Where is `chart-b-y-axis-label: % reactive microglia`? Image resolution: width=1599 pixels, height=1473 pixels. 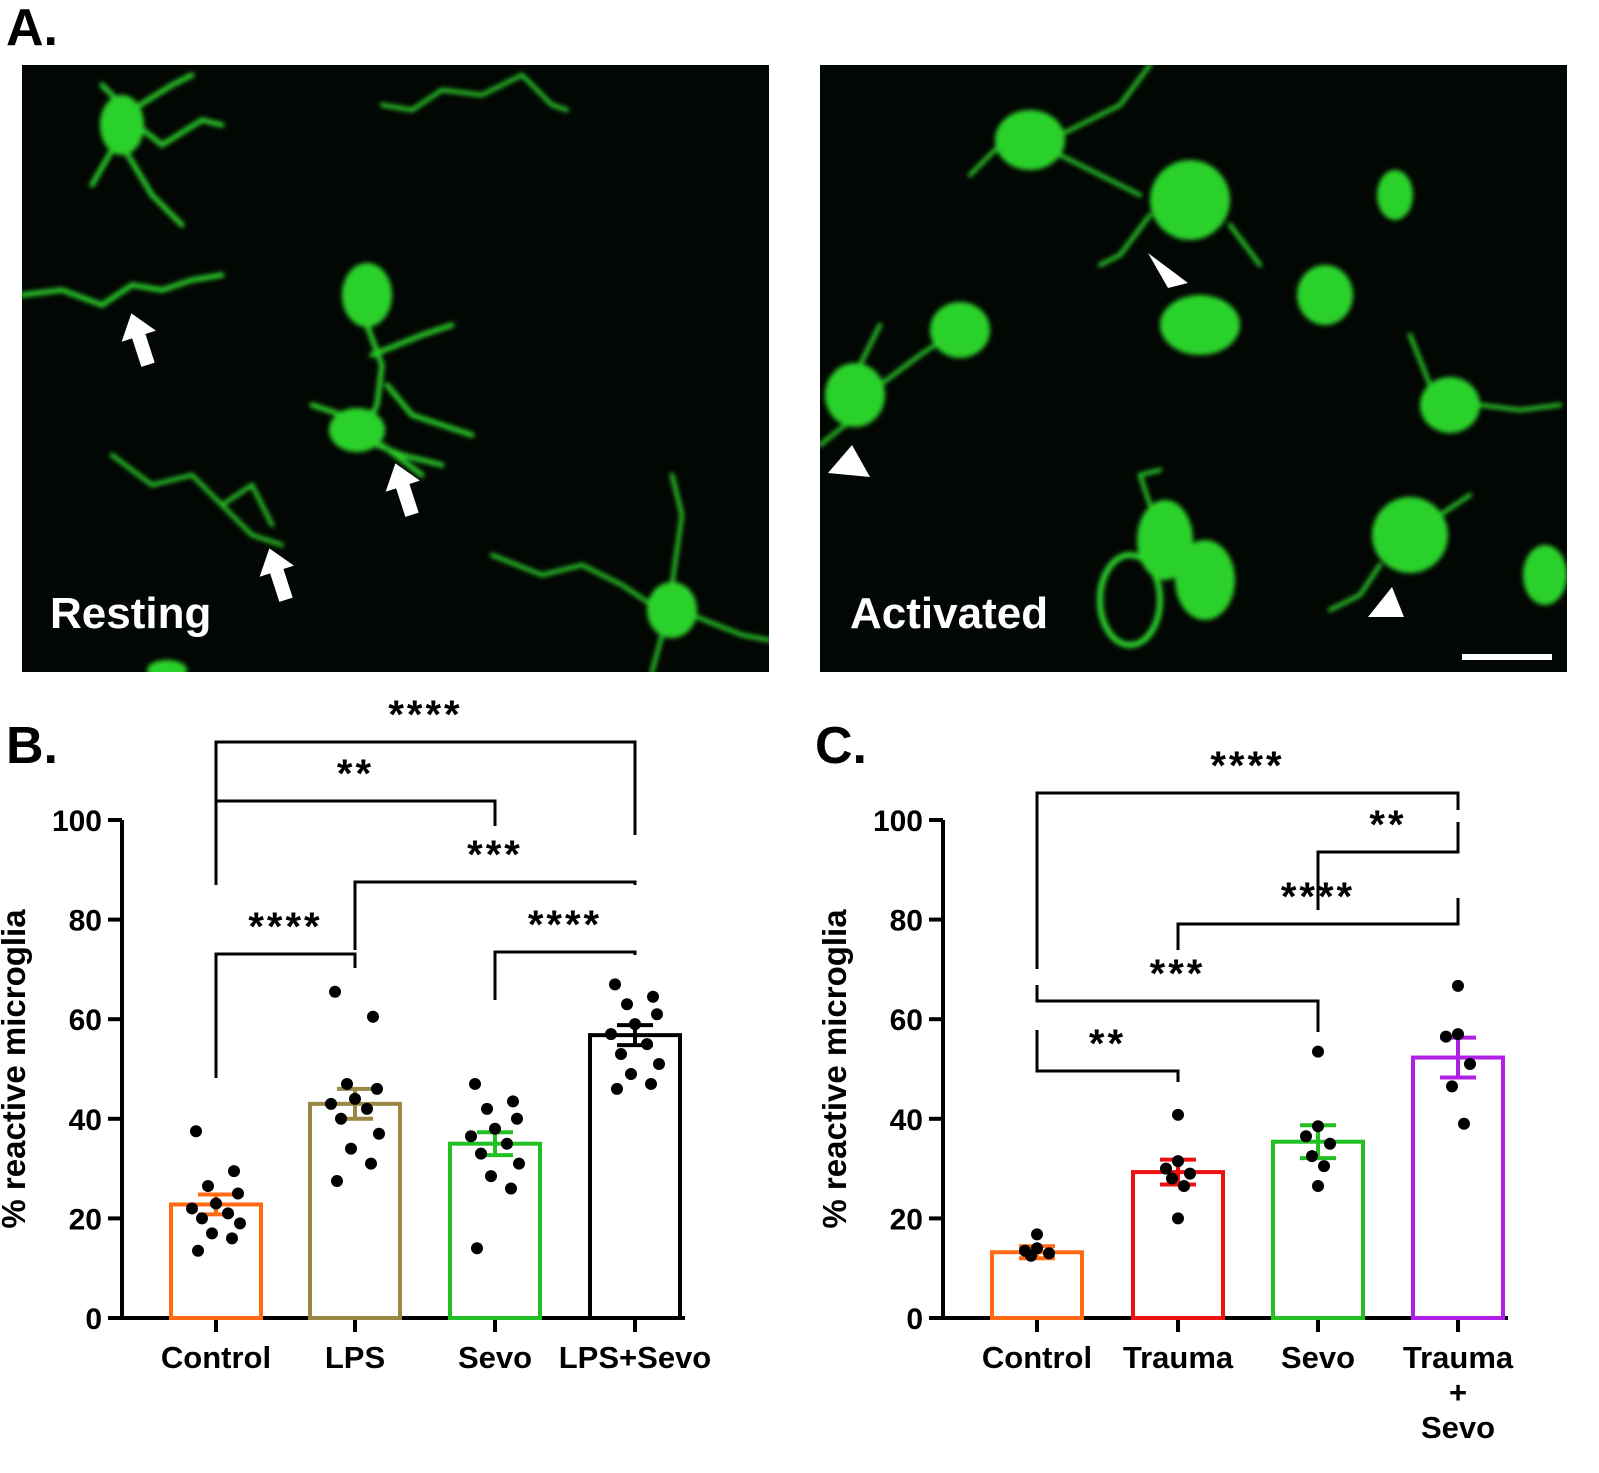
chart-b-y-axis-label: % reactive microglia is located at coordinates (16, 1069).